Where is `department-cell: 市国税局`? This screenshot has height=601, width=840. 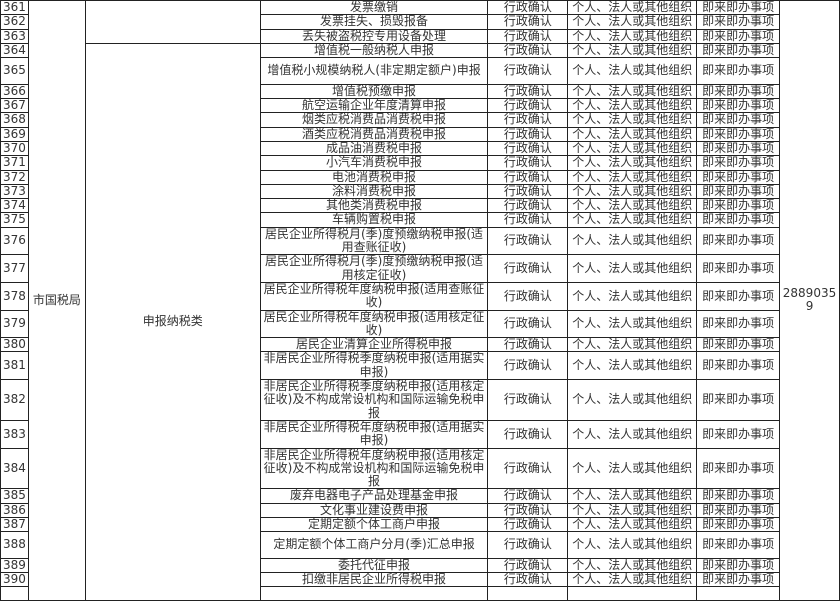 department-cell: 市国税局 is located at coordinates (56, 300).